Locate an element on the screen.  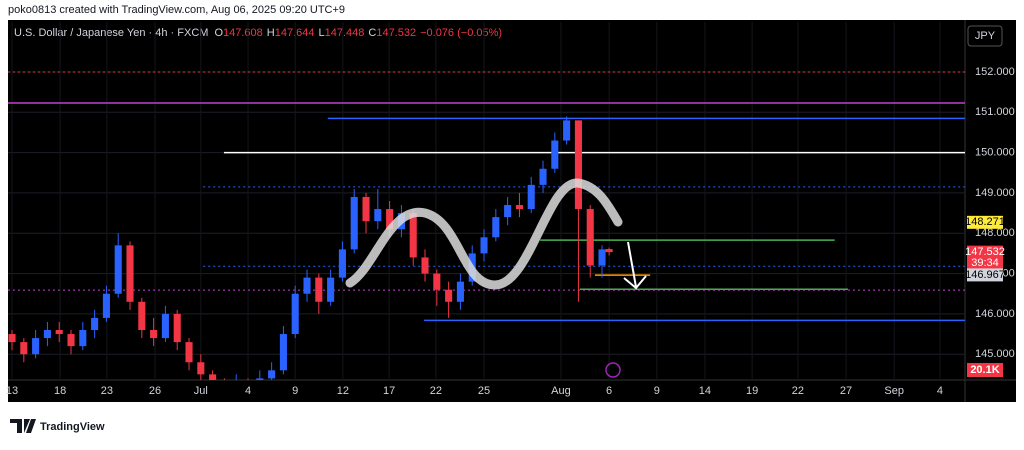
x-tick-label: 6 is located at coordinates (609, 391).